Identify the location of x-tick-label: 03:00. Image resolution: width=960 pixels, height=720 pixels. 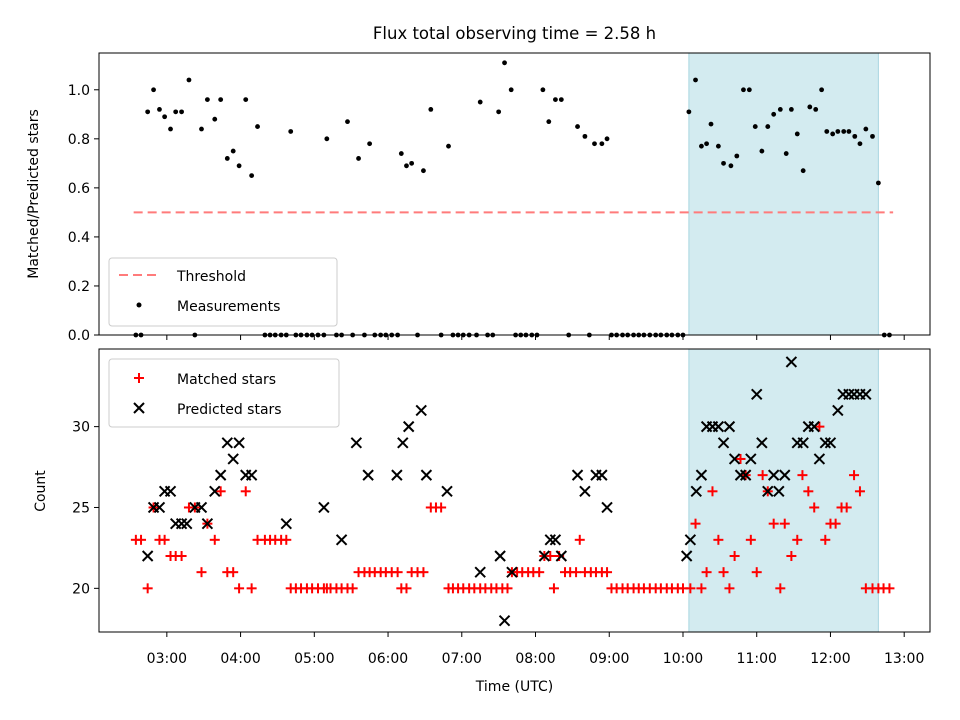
(167, 659).